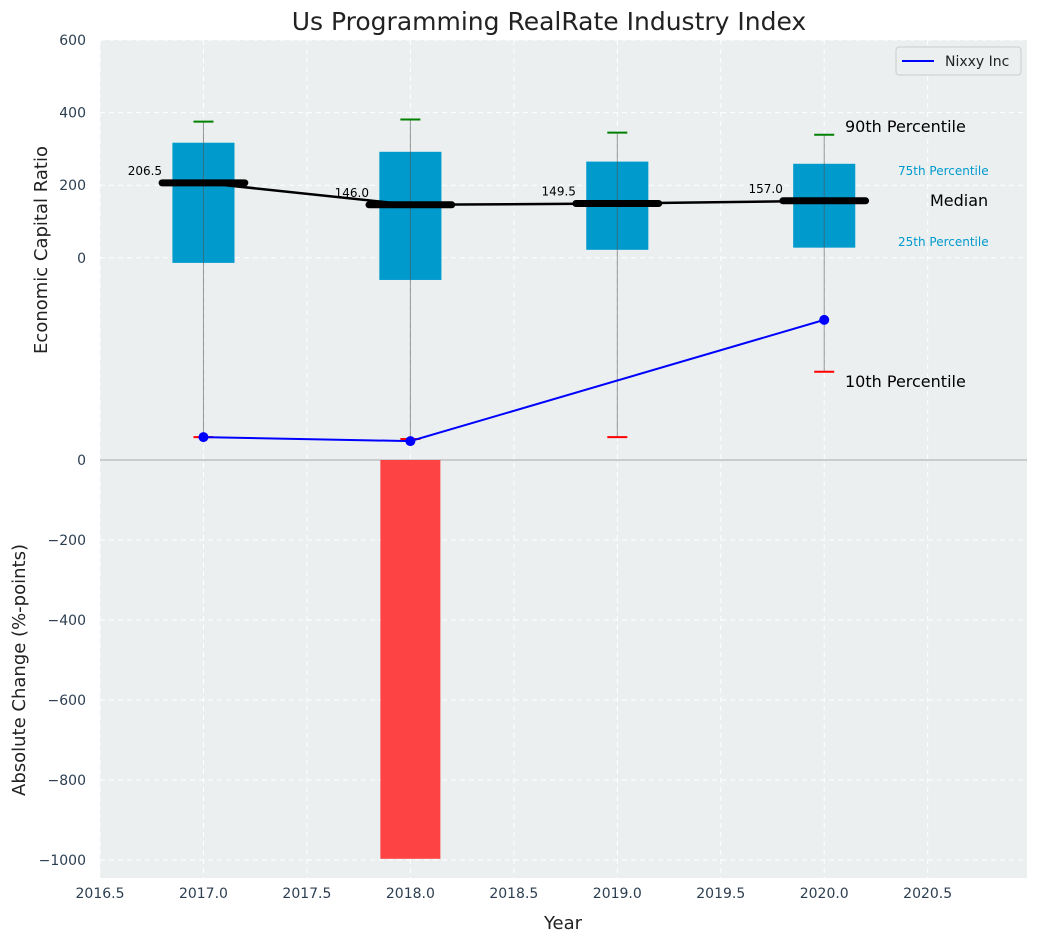  I want to click on median-value-label: 149.5, so click(559, 192).